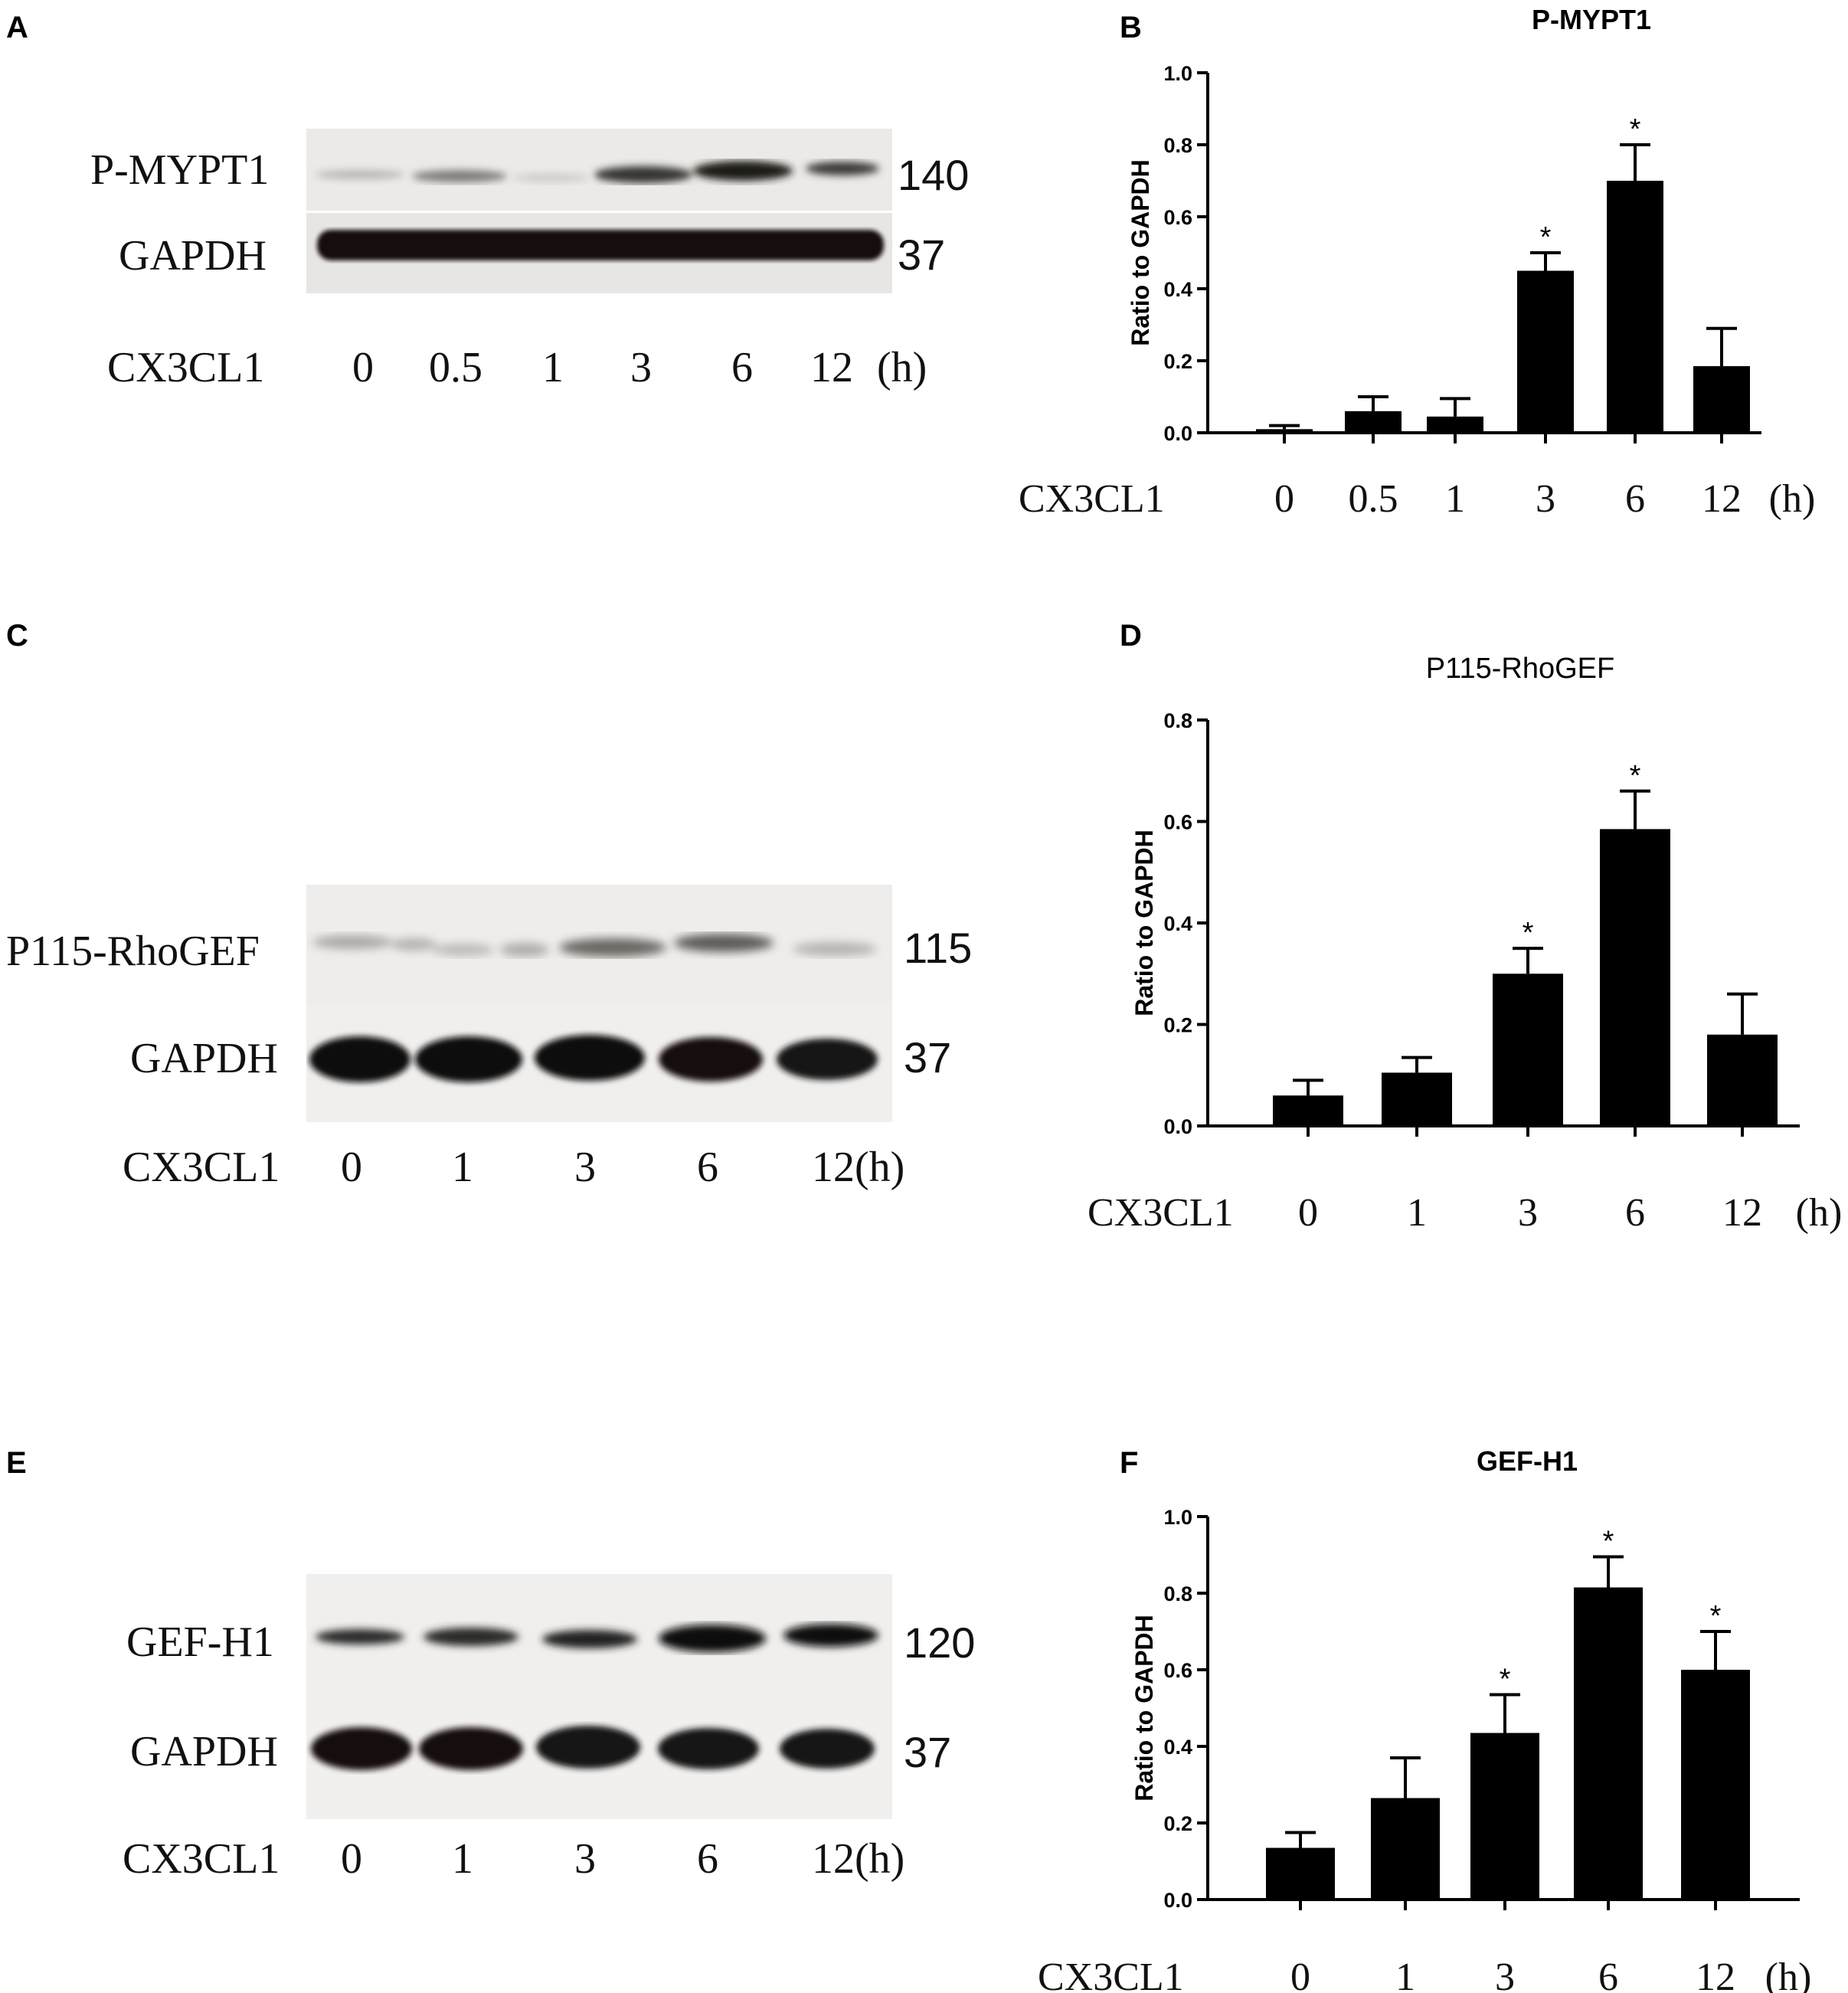 The width and height of the screenshot is (1848, 1993). What do you see at coordinates (831, 367) in the screenshot?
I see `blot-a-lane-12: 12` at bounding box center [831, 367].